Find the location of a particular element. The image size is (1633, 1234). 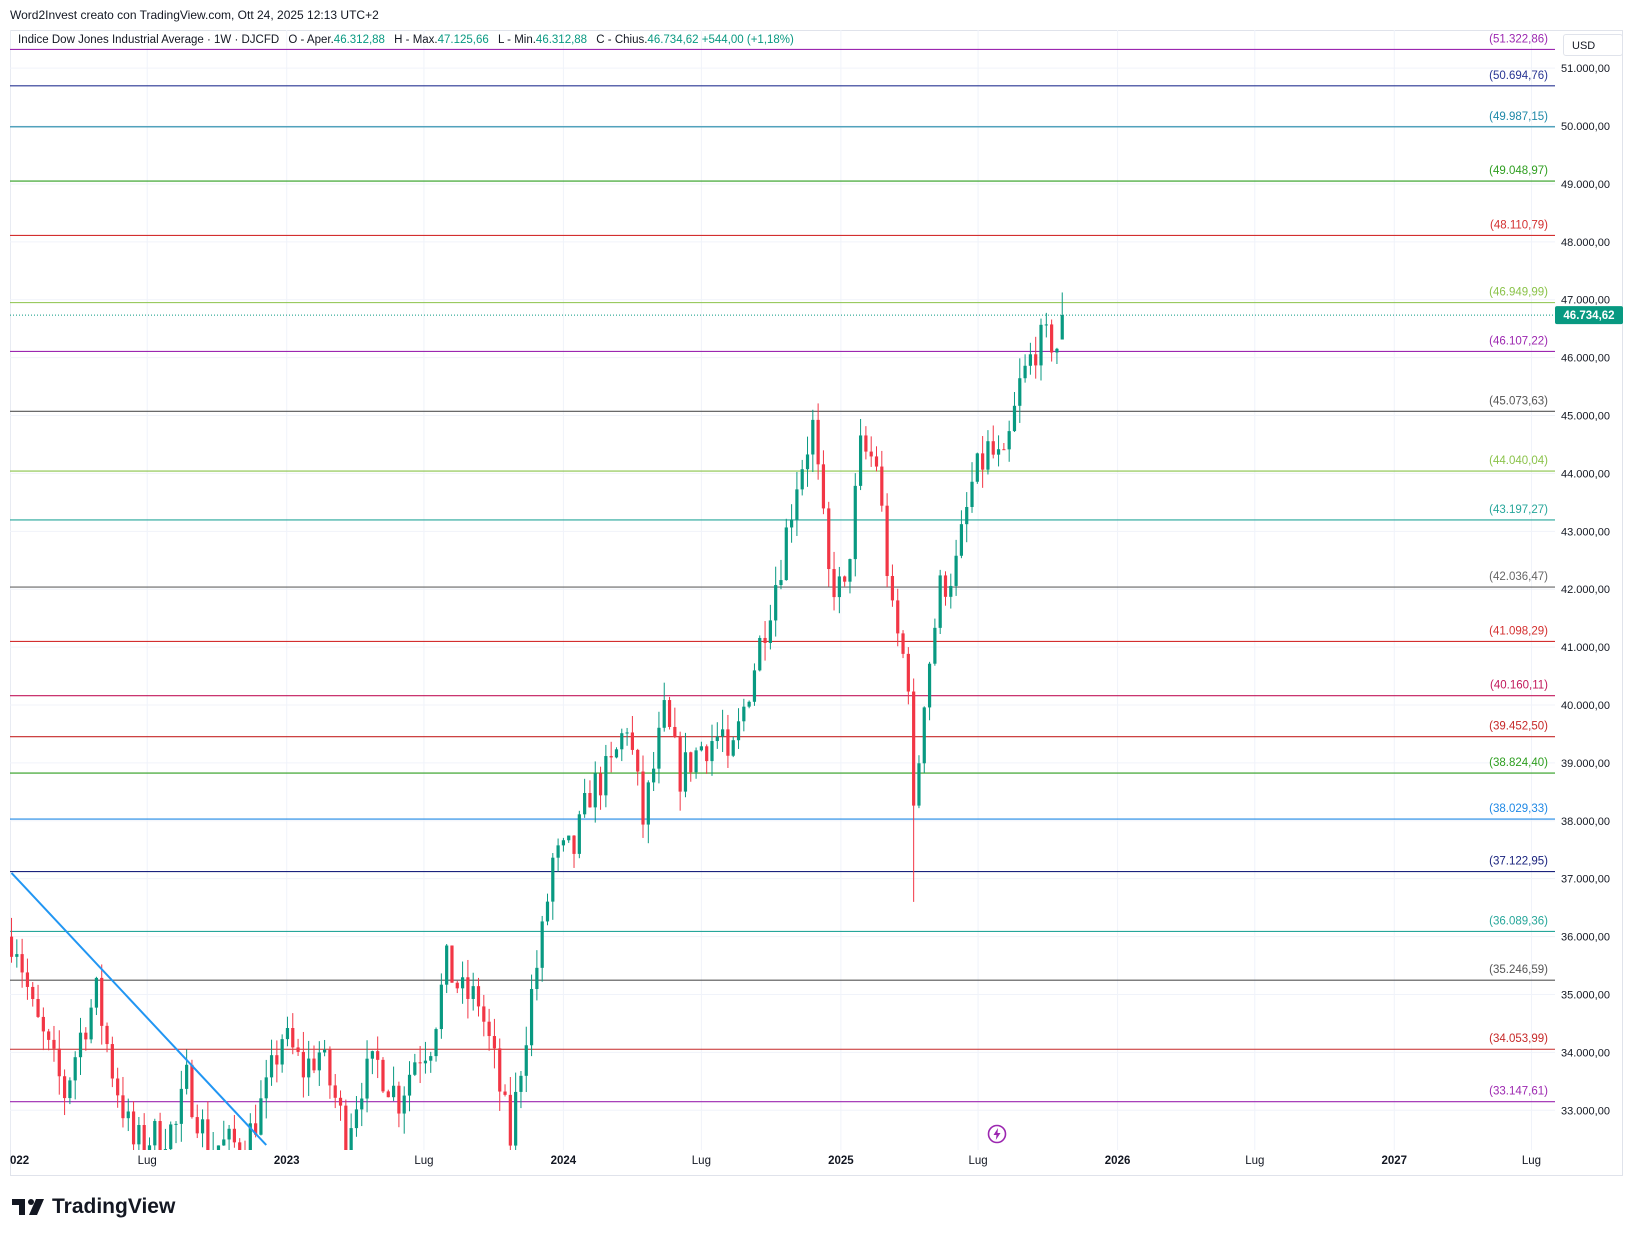

last-price-marker: 46.734,62 is located at coordinates (816, 315).